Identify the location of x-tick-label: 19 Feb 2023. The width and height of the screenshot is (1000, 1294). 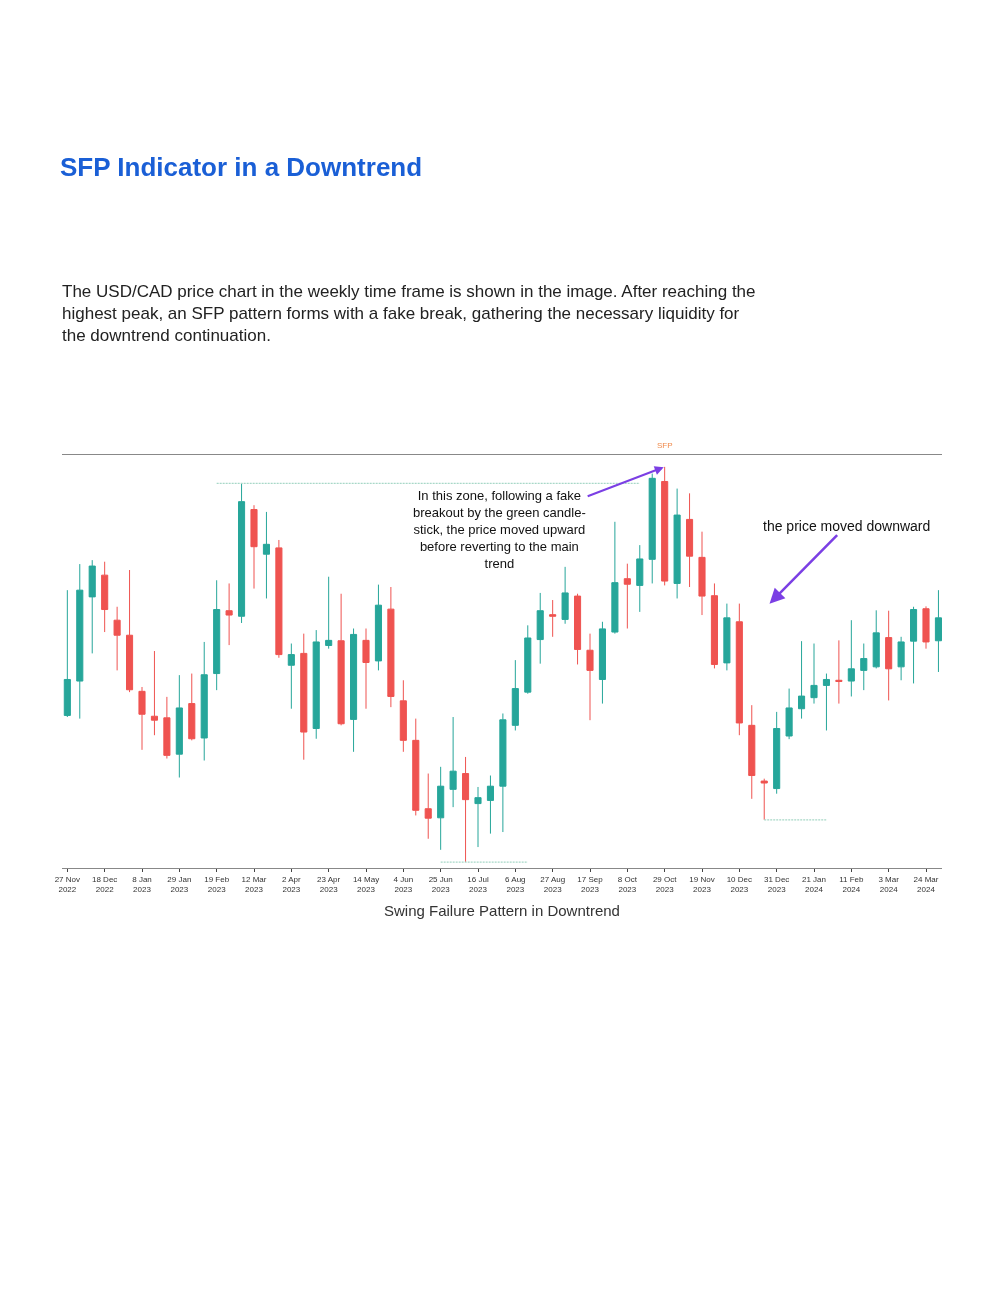
(217, 884).